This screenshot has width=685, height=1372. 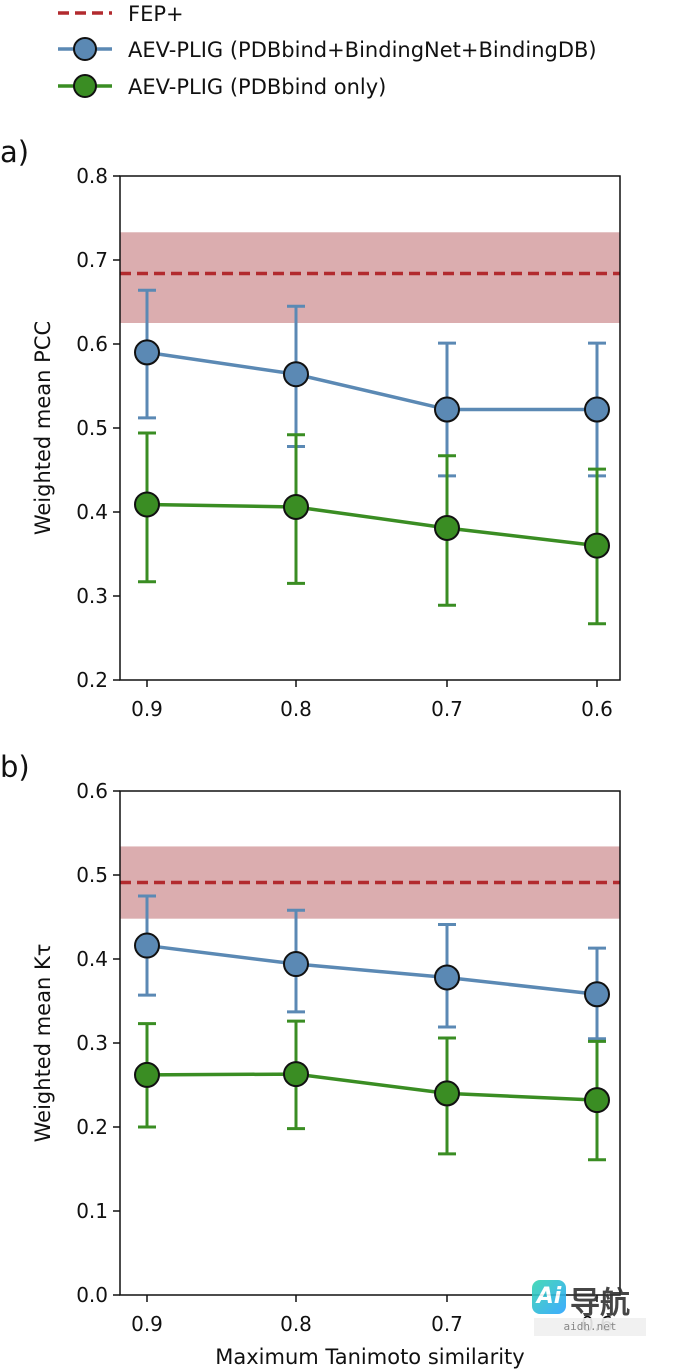 What do you see at coordinates (156, 14) in the screenshot?
I see `legend-fep-label: FEP+` at bounding box center [156, 14].